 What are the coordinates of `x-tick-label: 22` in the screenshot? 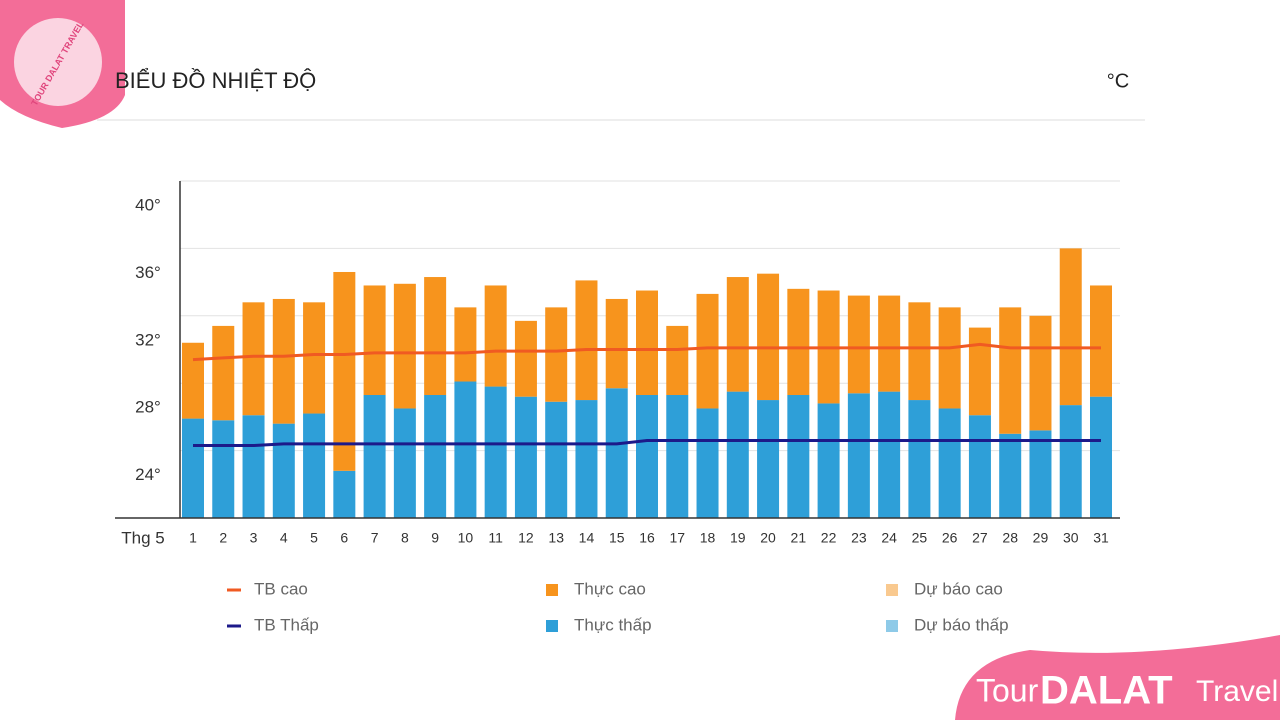 It's located at (829, 538).